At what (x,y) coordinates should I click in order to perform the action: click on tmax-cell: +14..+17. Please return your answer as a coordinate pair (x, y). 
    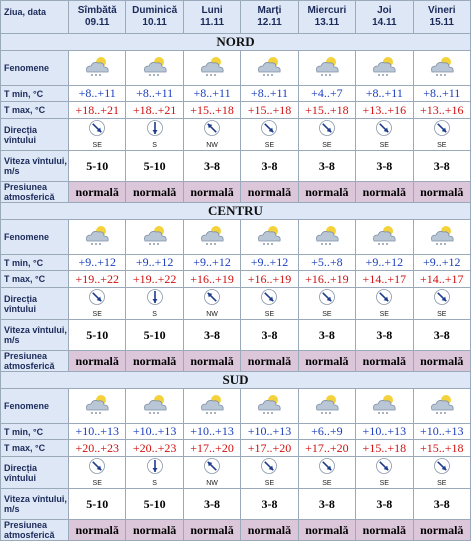
    Looking at the image, I should click on (384, 279).